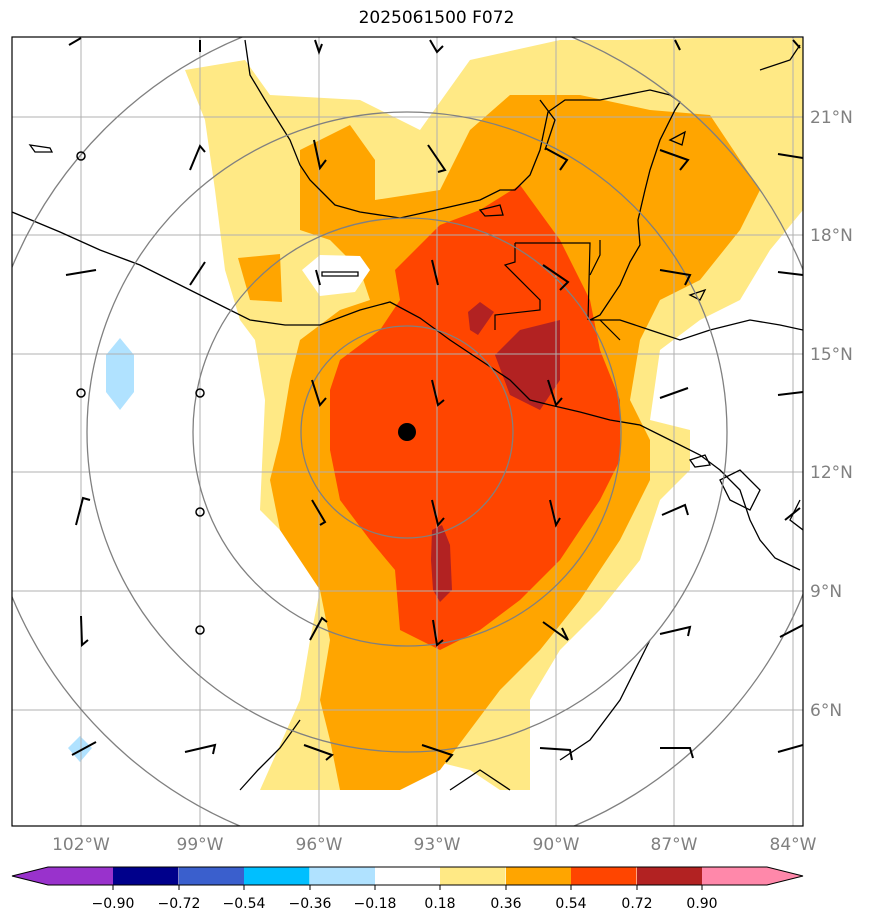  I want to click on colorbar-tick-label: 0.90, so click(701, 904).